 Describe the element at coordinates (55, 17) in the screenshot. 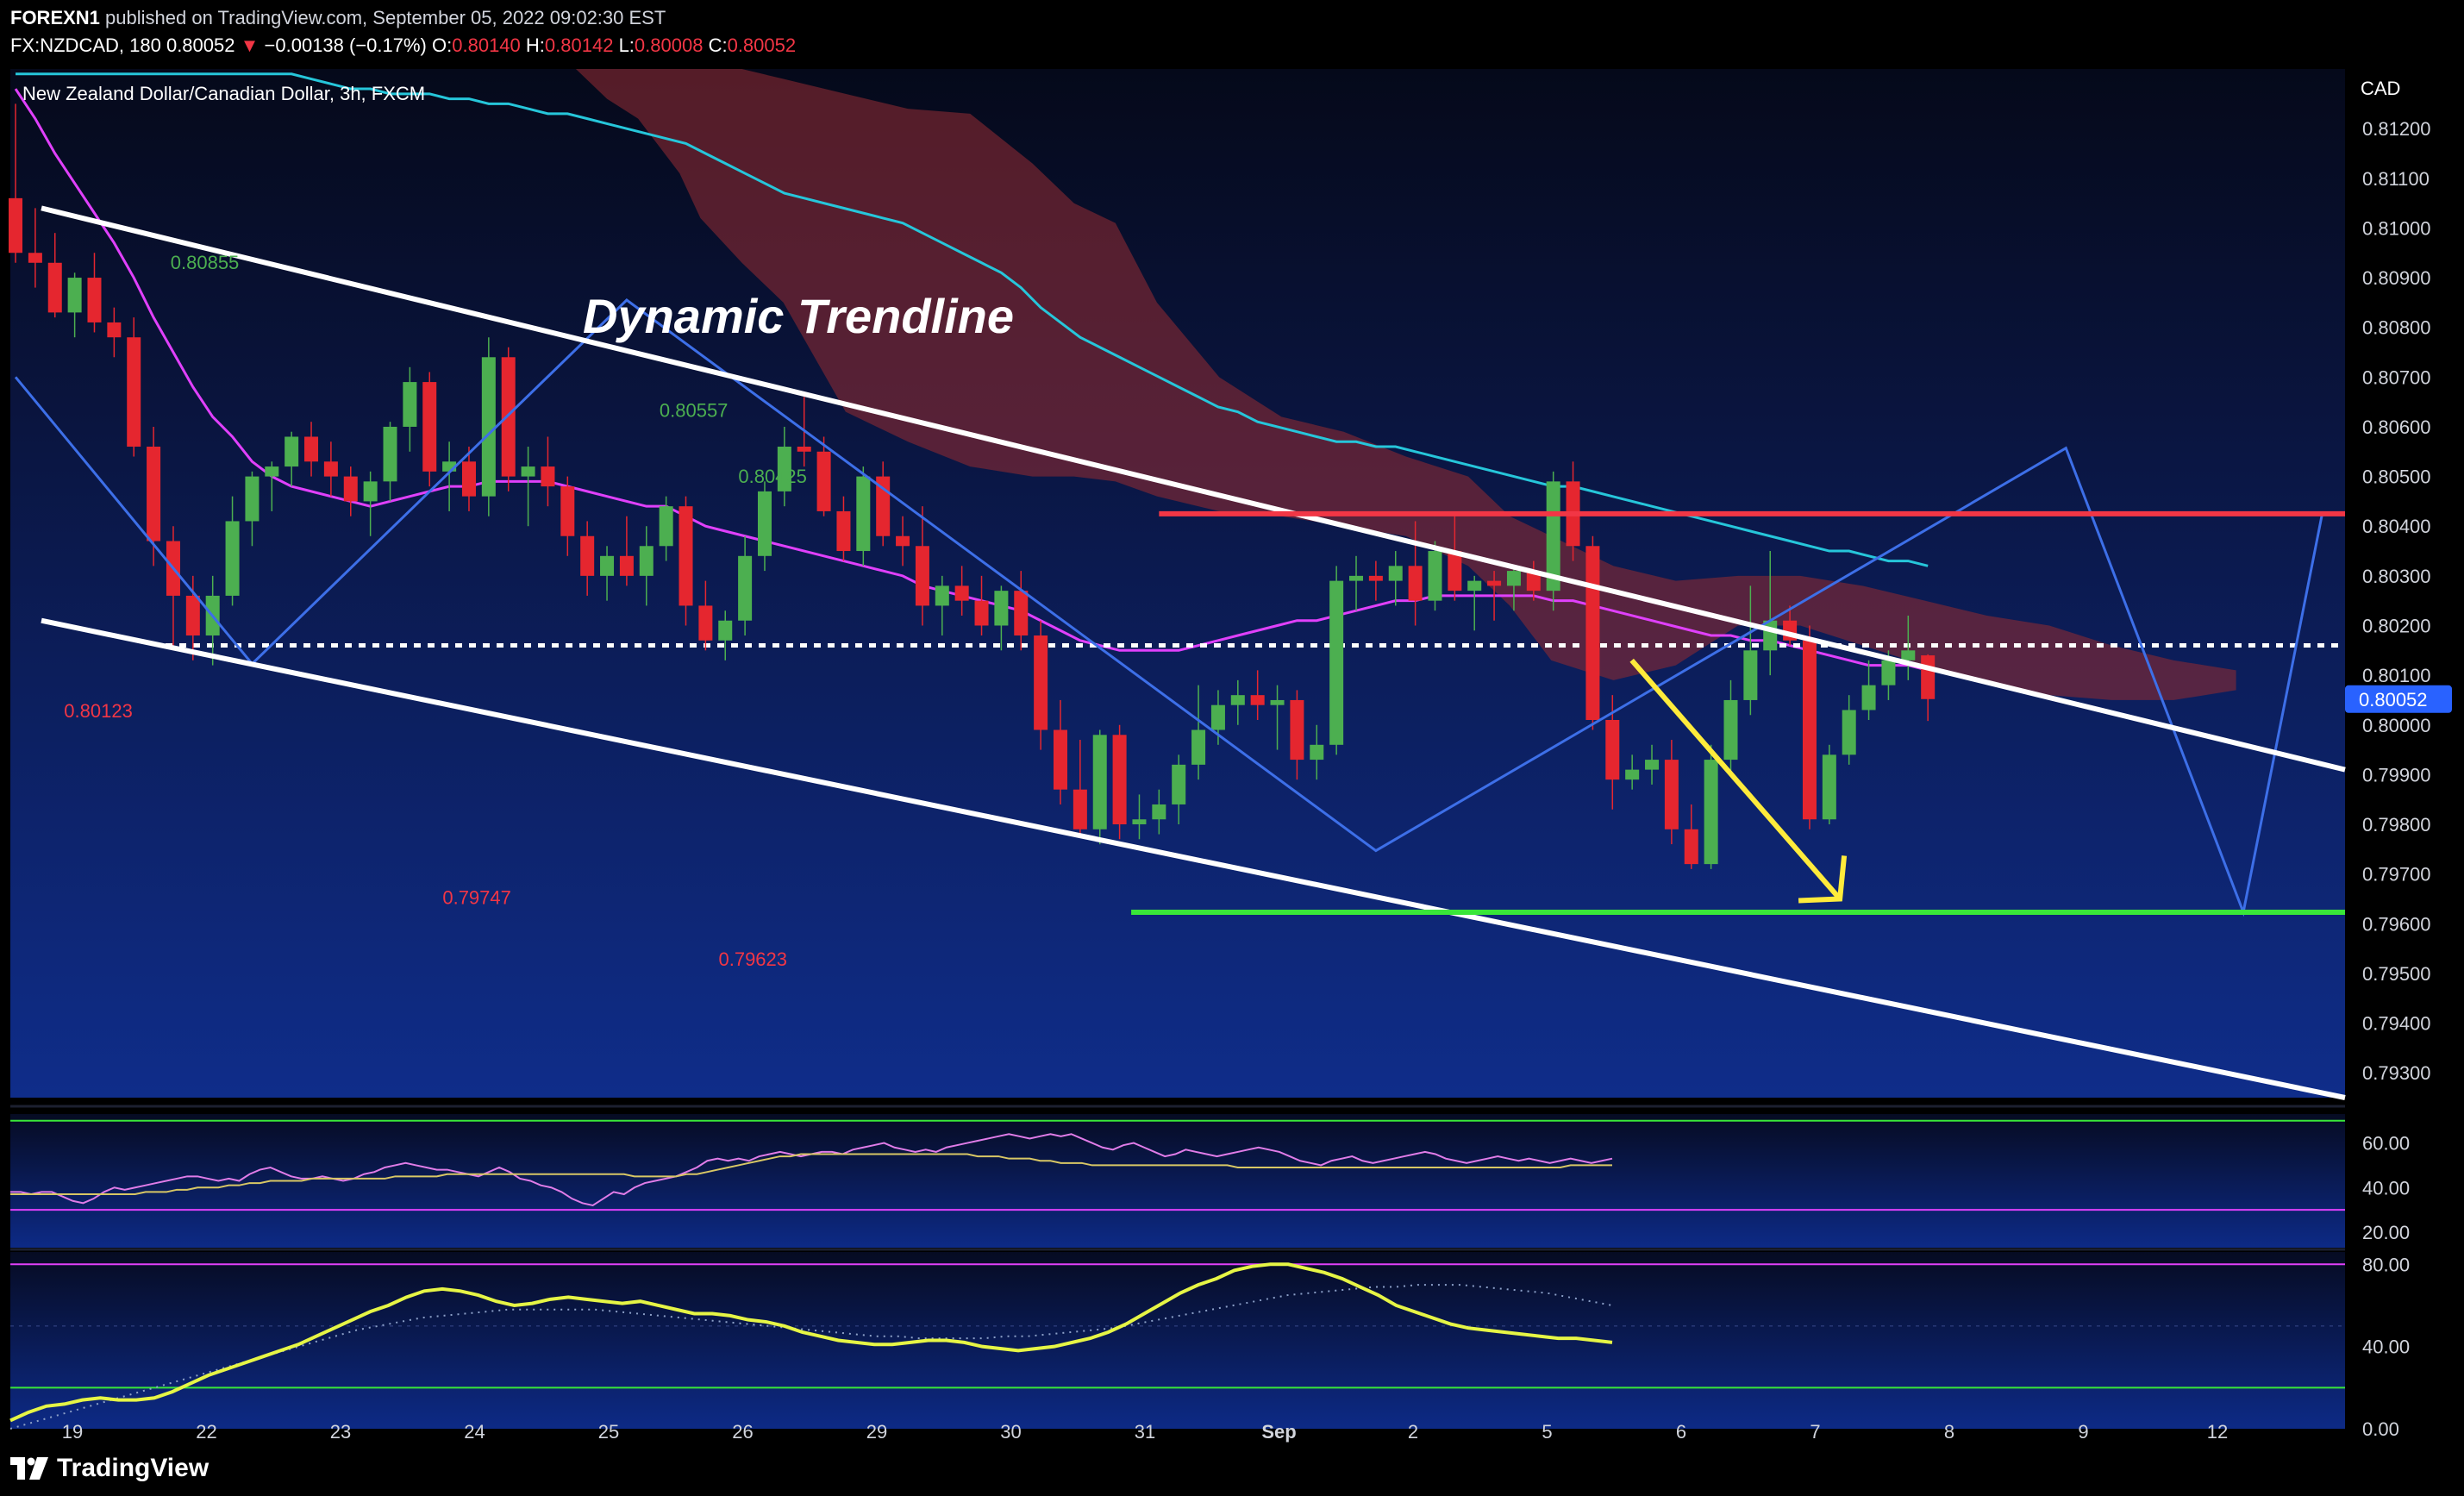

I see `publisher-name: FOREXN1` at that location.